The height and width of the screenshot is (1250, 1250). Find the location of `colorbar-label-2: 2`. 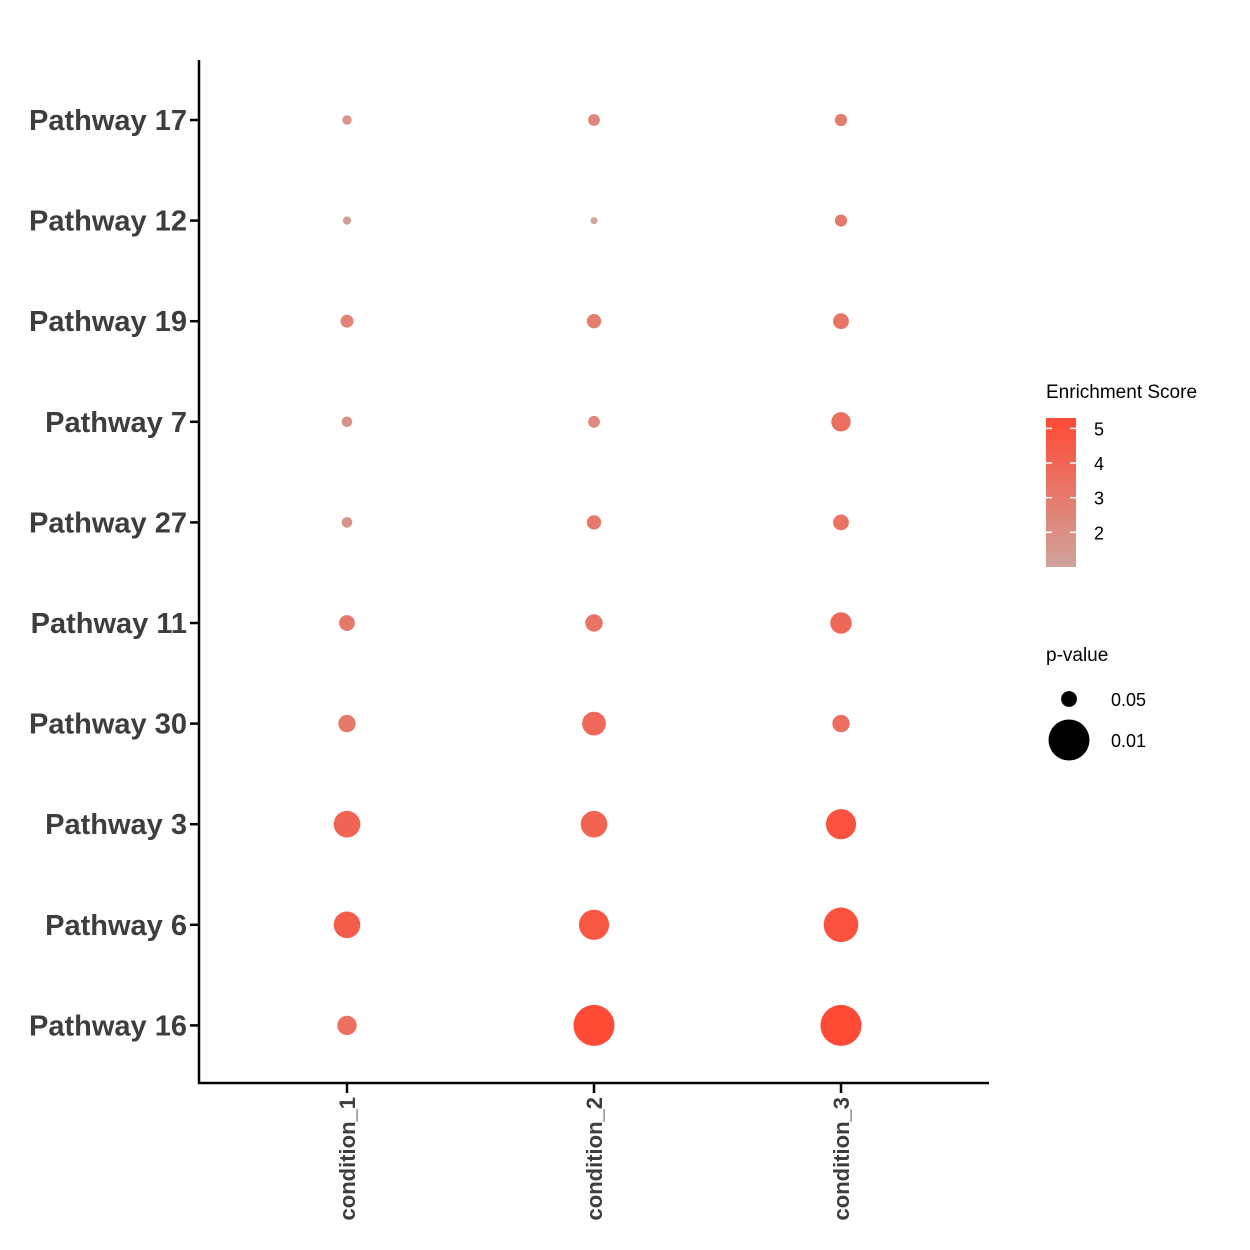

colorbar-label-2: 2 is located at coordinates (1099, 533).